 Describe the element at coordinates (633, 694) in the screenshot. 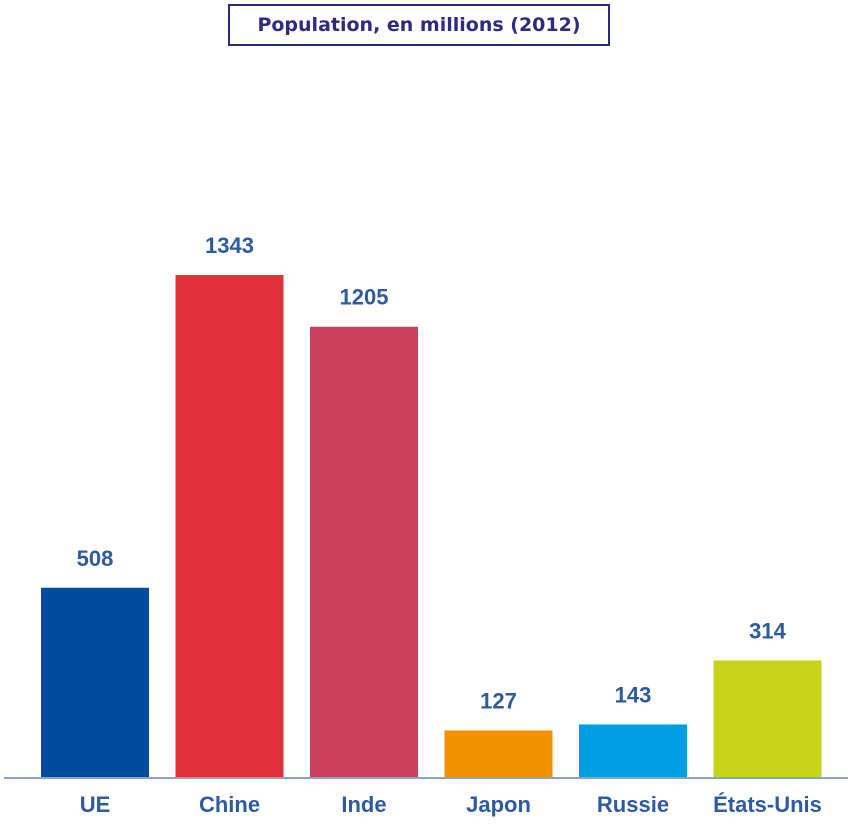

I see `value-label-russie: 143` at that location.